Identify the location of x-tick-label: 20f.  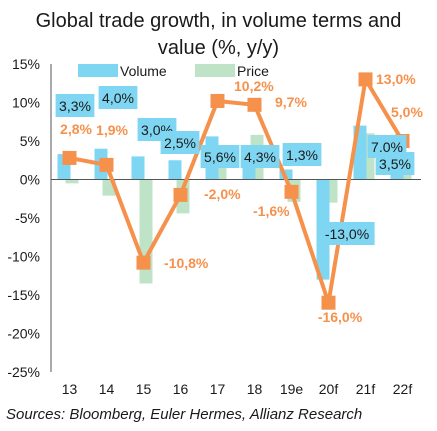
(329, 389).